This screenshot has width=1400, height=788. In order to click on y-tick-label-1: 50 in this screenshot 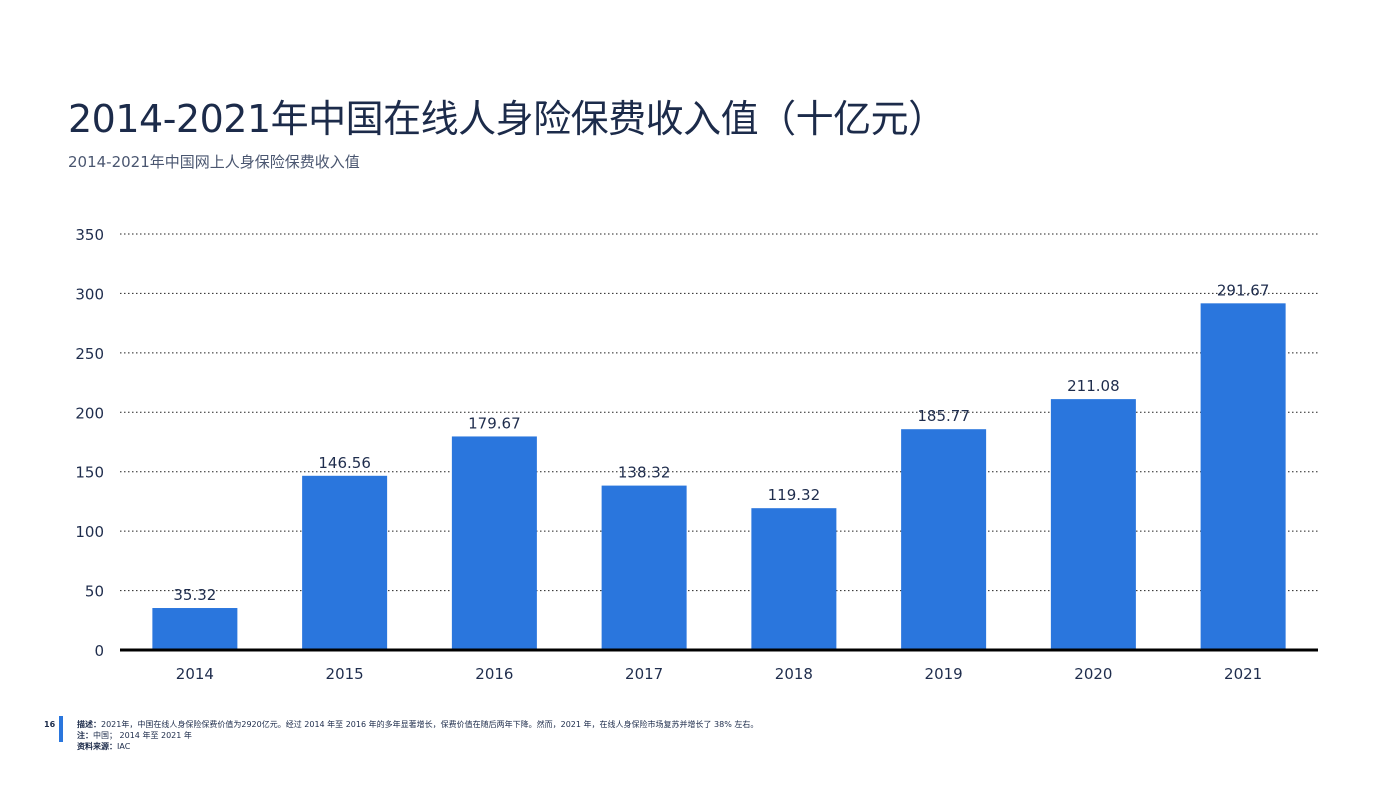, I will do `click(94, 592)`.